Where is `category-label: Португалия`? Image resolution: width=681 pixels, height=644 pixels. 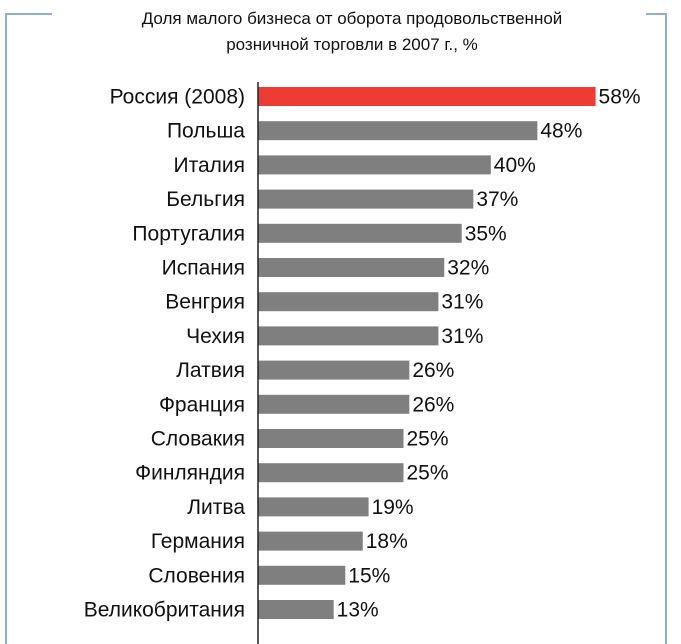 category-label: Португалия is located at coordinates (188, 233).